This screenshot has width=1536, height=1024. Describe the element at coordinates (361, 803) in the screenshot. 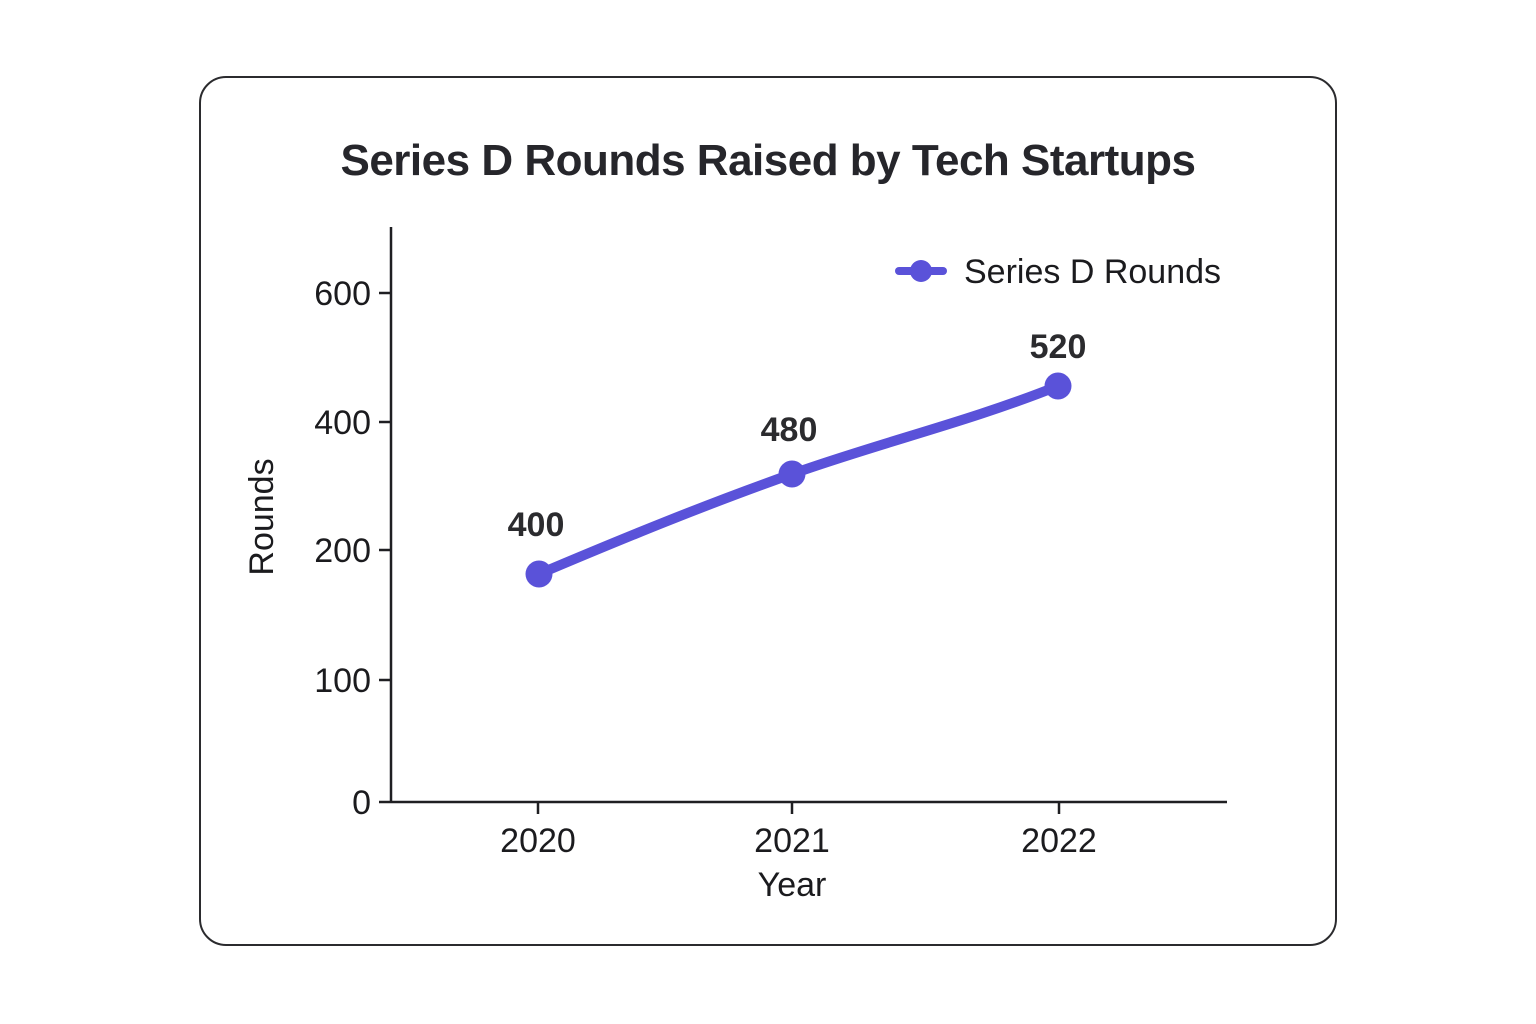

I see `y-tick-label: 0` at that location.